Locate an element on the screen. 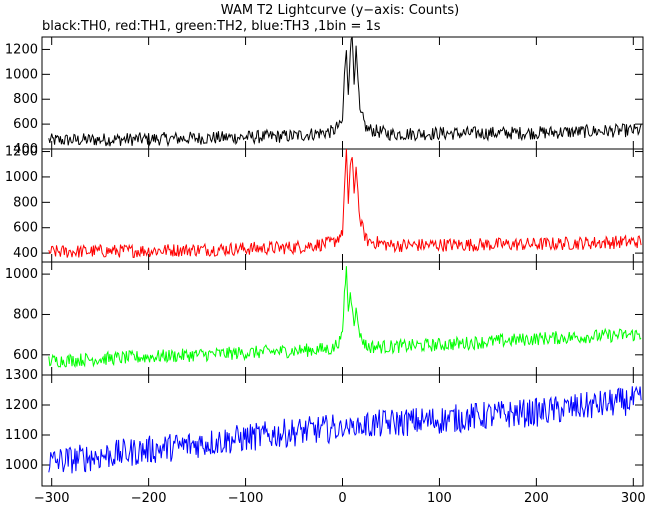  y-tick-label-TH0: 1000 is located at coordinates (21, 74).